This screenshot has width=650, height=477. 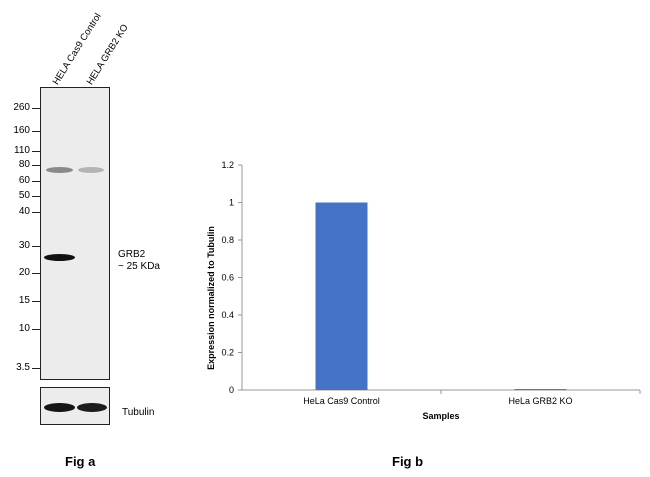 What do you see at coordinates (24, 245) in the screenshot?
I see `mw-marker: 30` at bounding box center [24, 245].